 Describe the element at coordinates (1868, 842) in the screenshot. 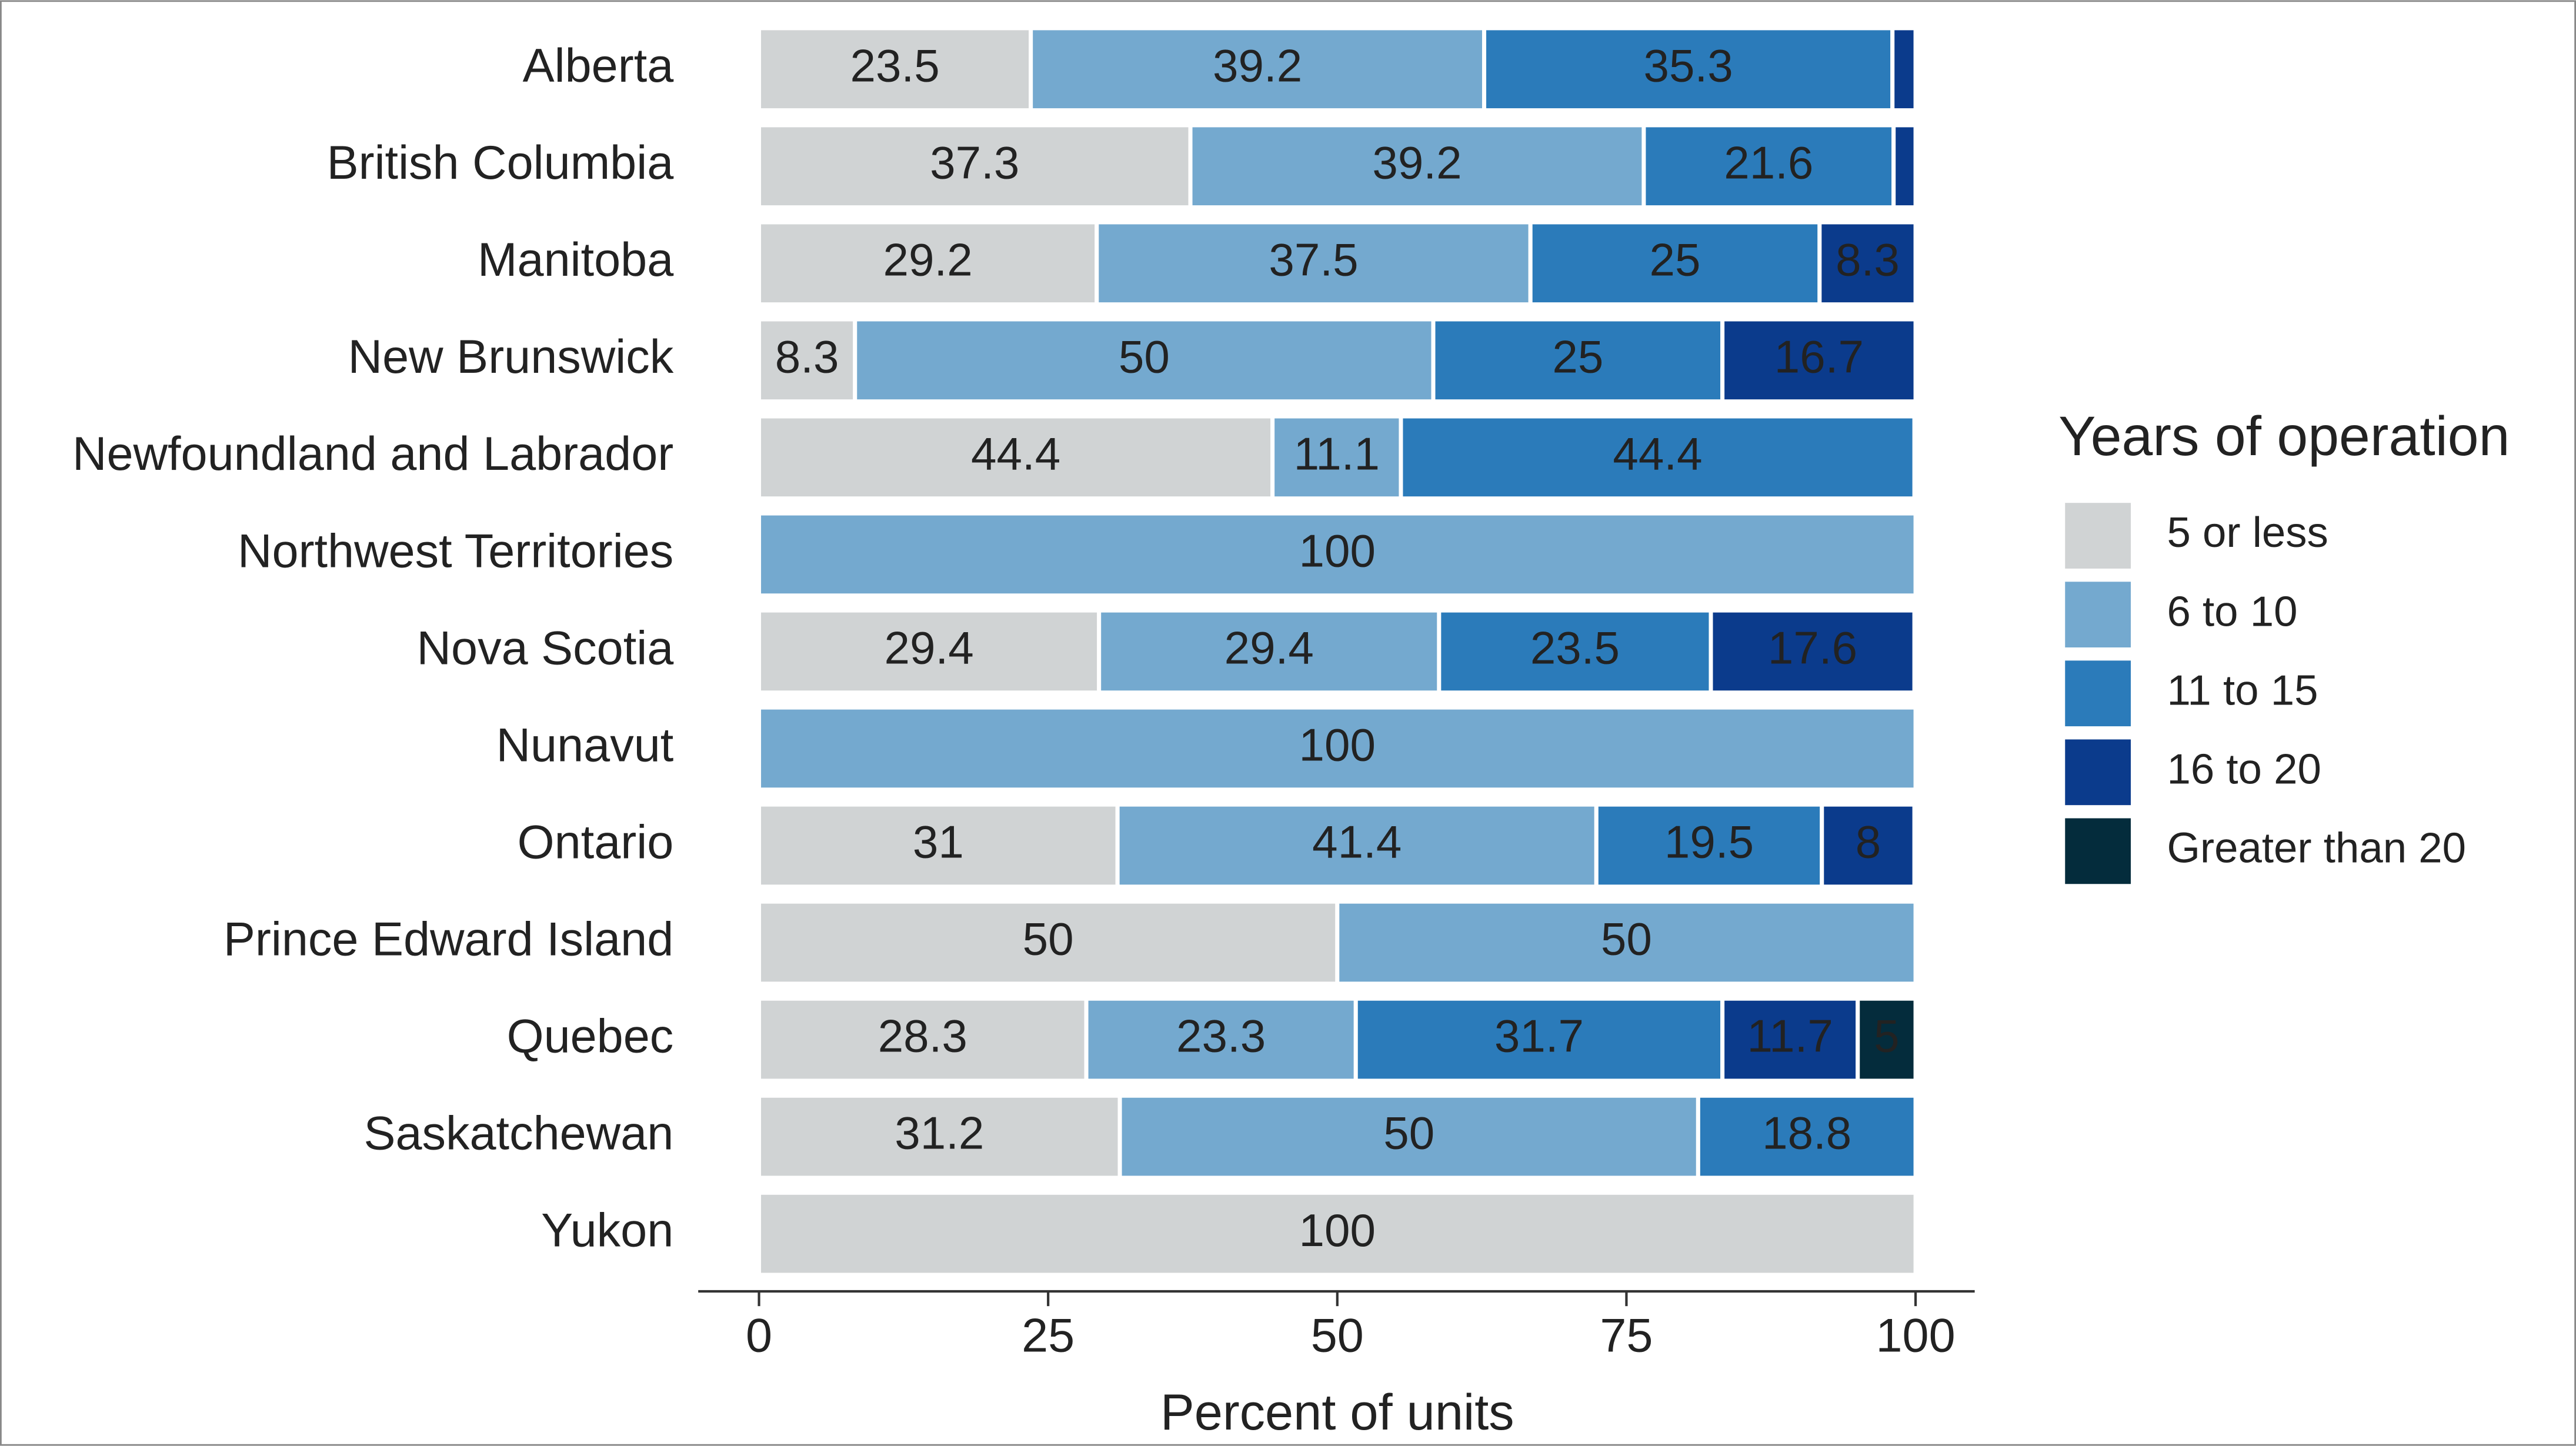

I see `data-label: 8` at that location.